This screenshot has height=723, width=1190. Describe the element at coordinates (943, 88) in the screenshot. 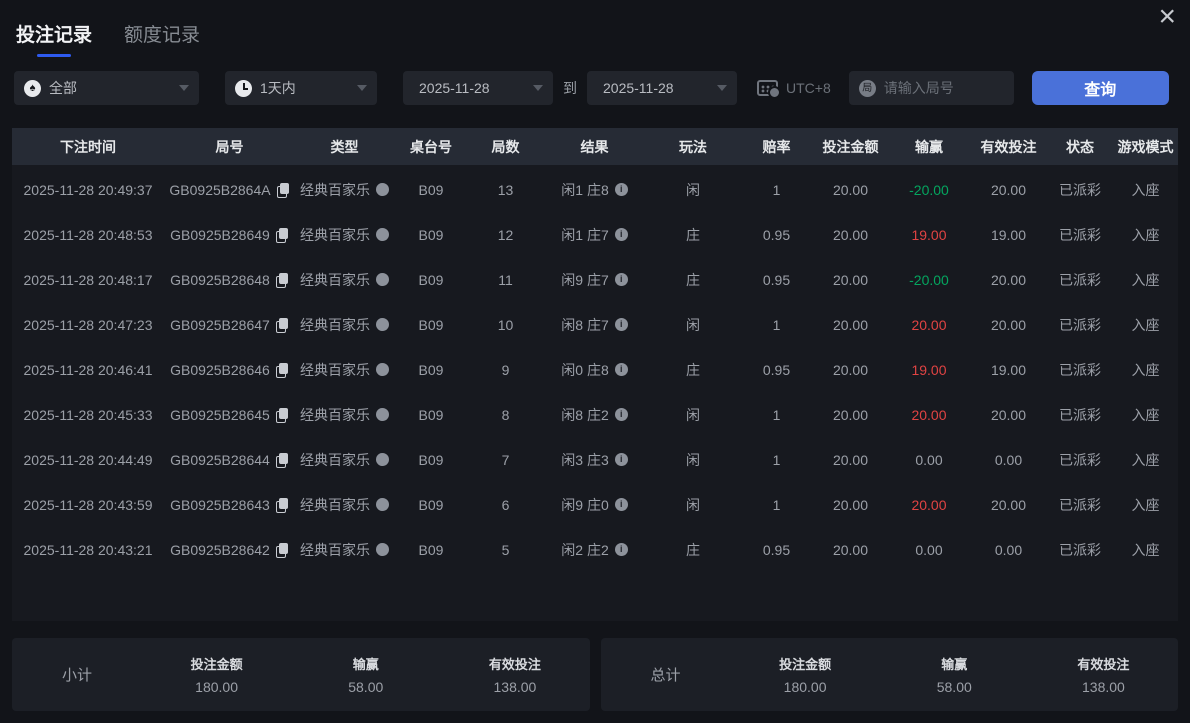

I see `round-search-input` at that location.